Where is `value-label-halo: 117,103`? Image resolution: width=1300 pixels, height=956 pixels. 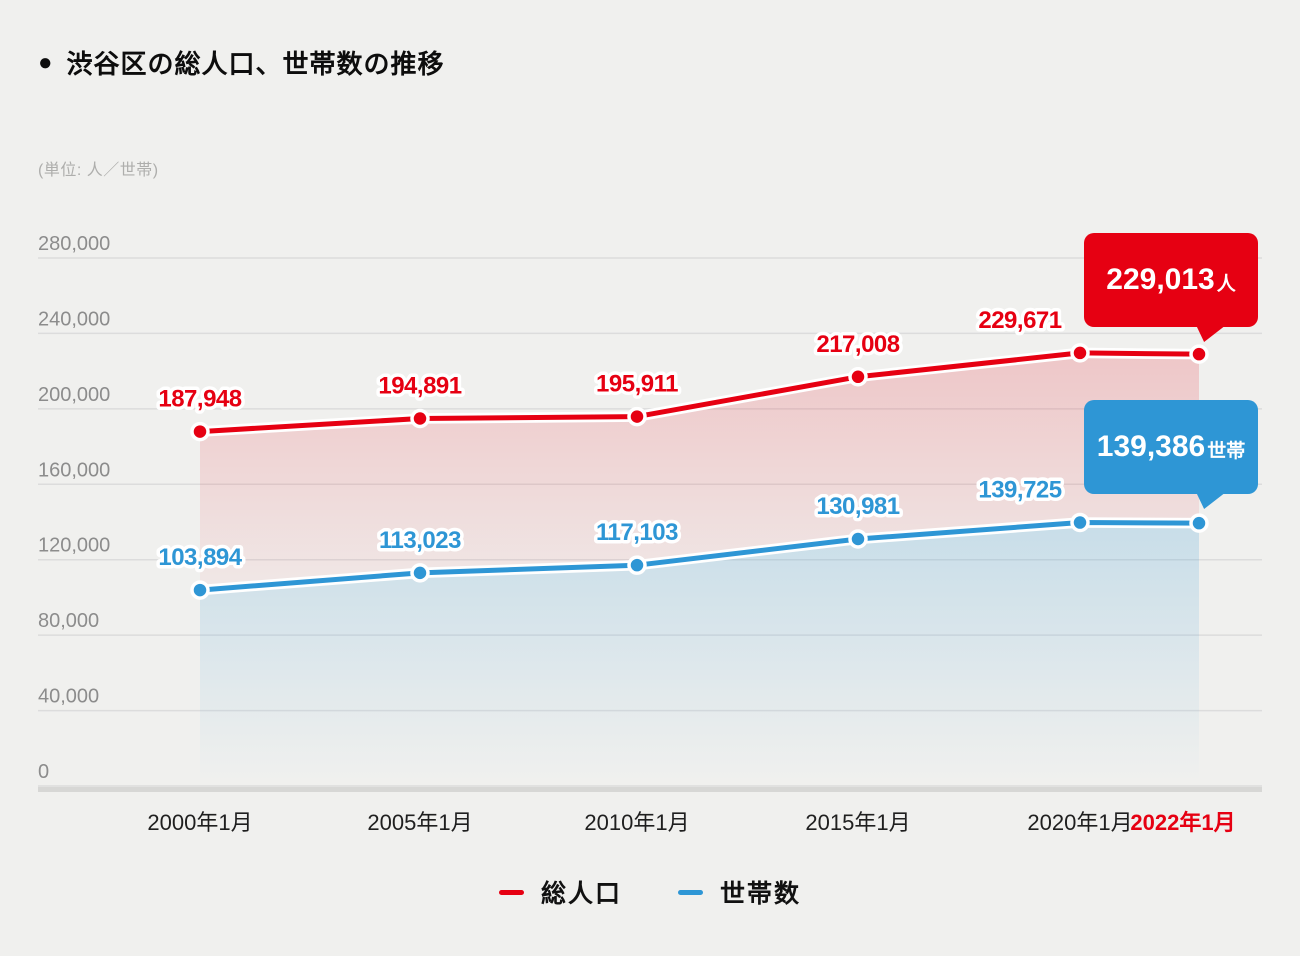
value-label-halo: 117,103 is located at coordinates (637, 532).